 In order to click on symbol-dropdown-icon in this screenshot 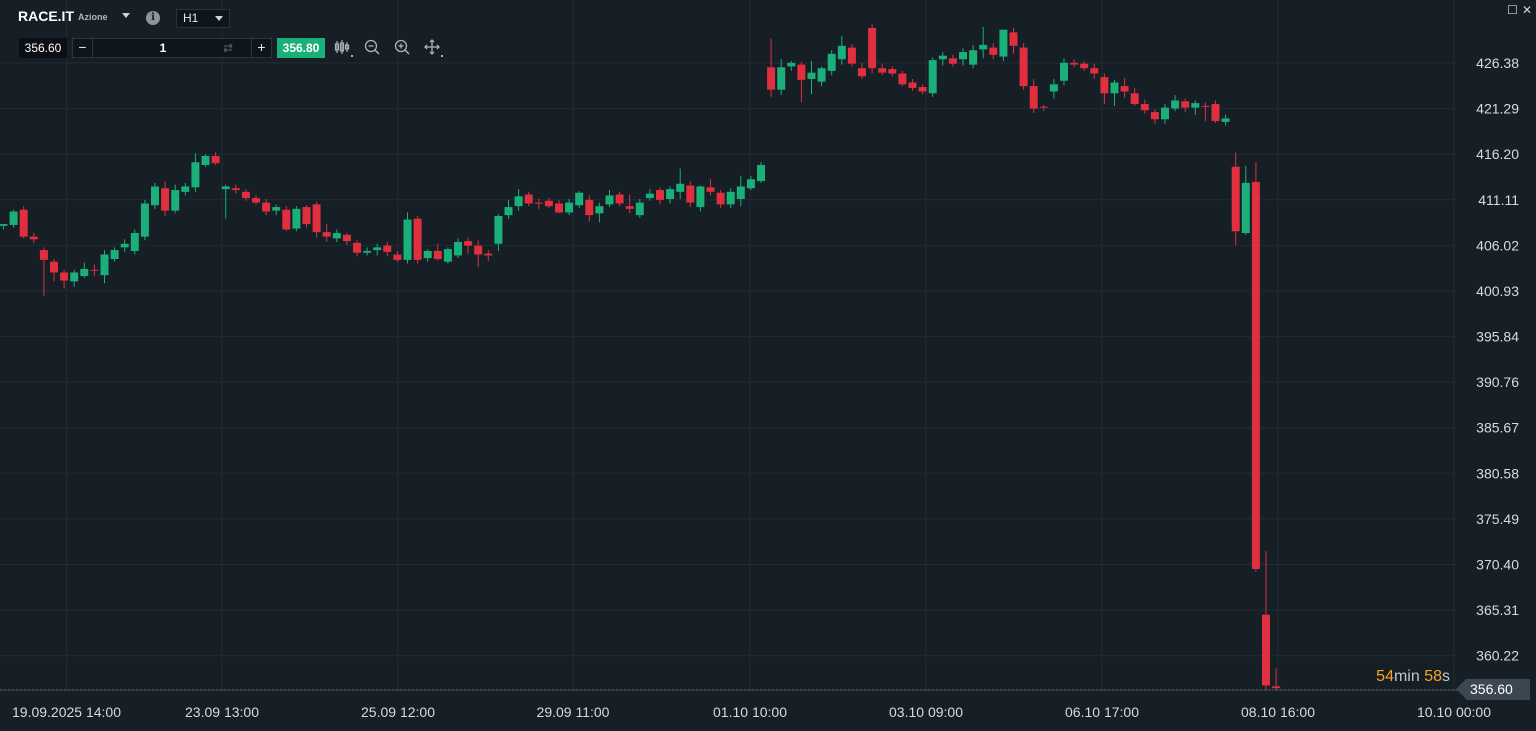, I will do `click(126, 15)`.